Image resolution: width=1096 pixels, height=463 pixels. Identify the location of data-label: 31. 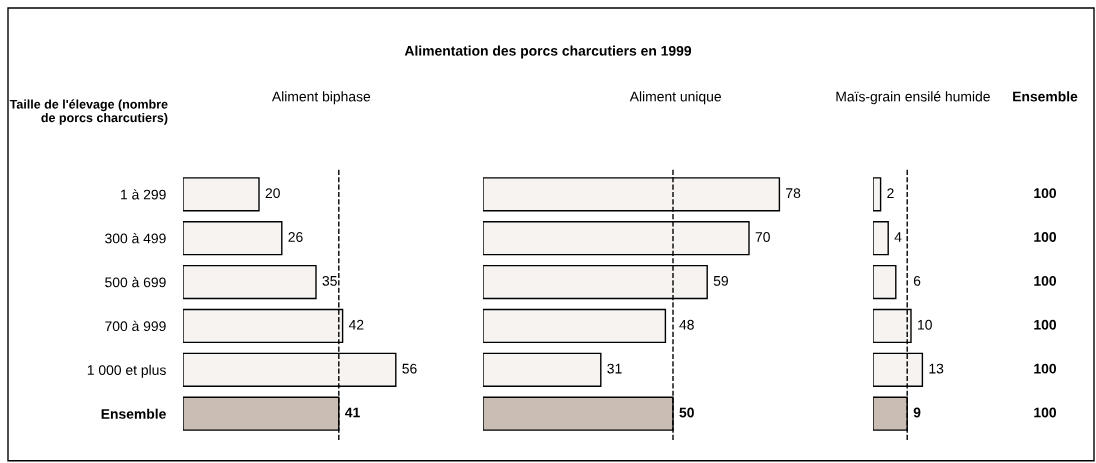
(614, 368).